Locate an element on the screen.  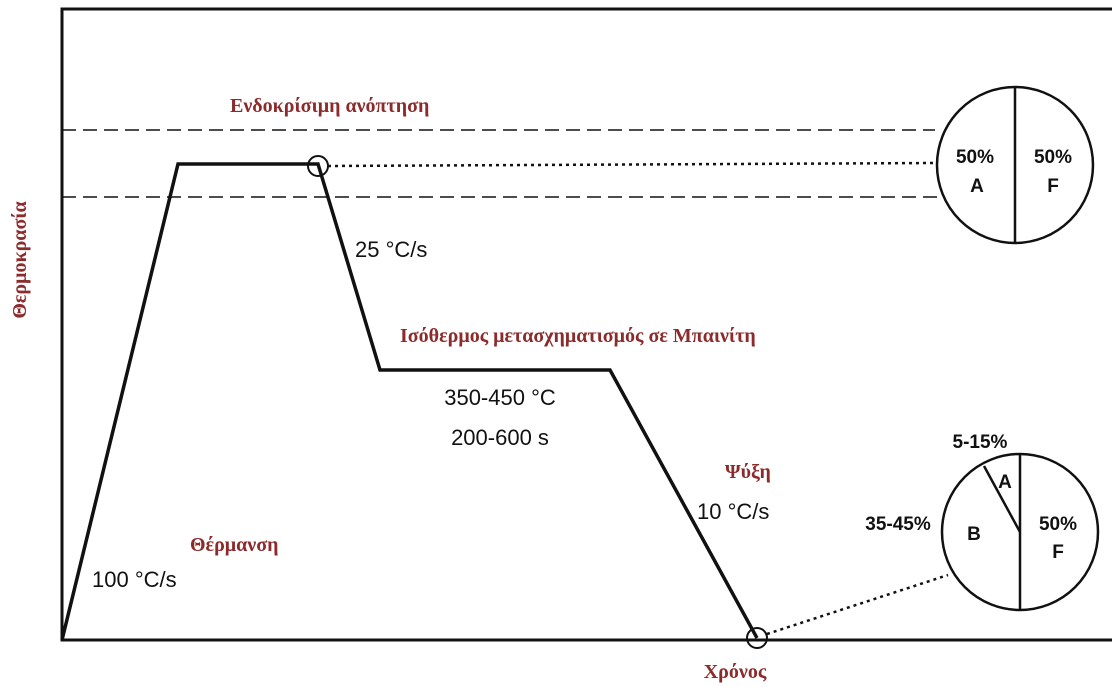
rate-label: 100 °C/s is located at coordinates (134, 579).